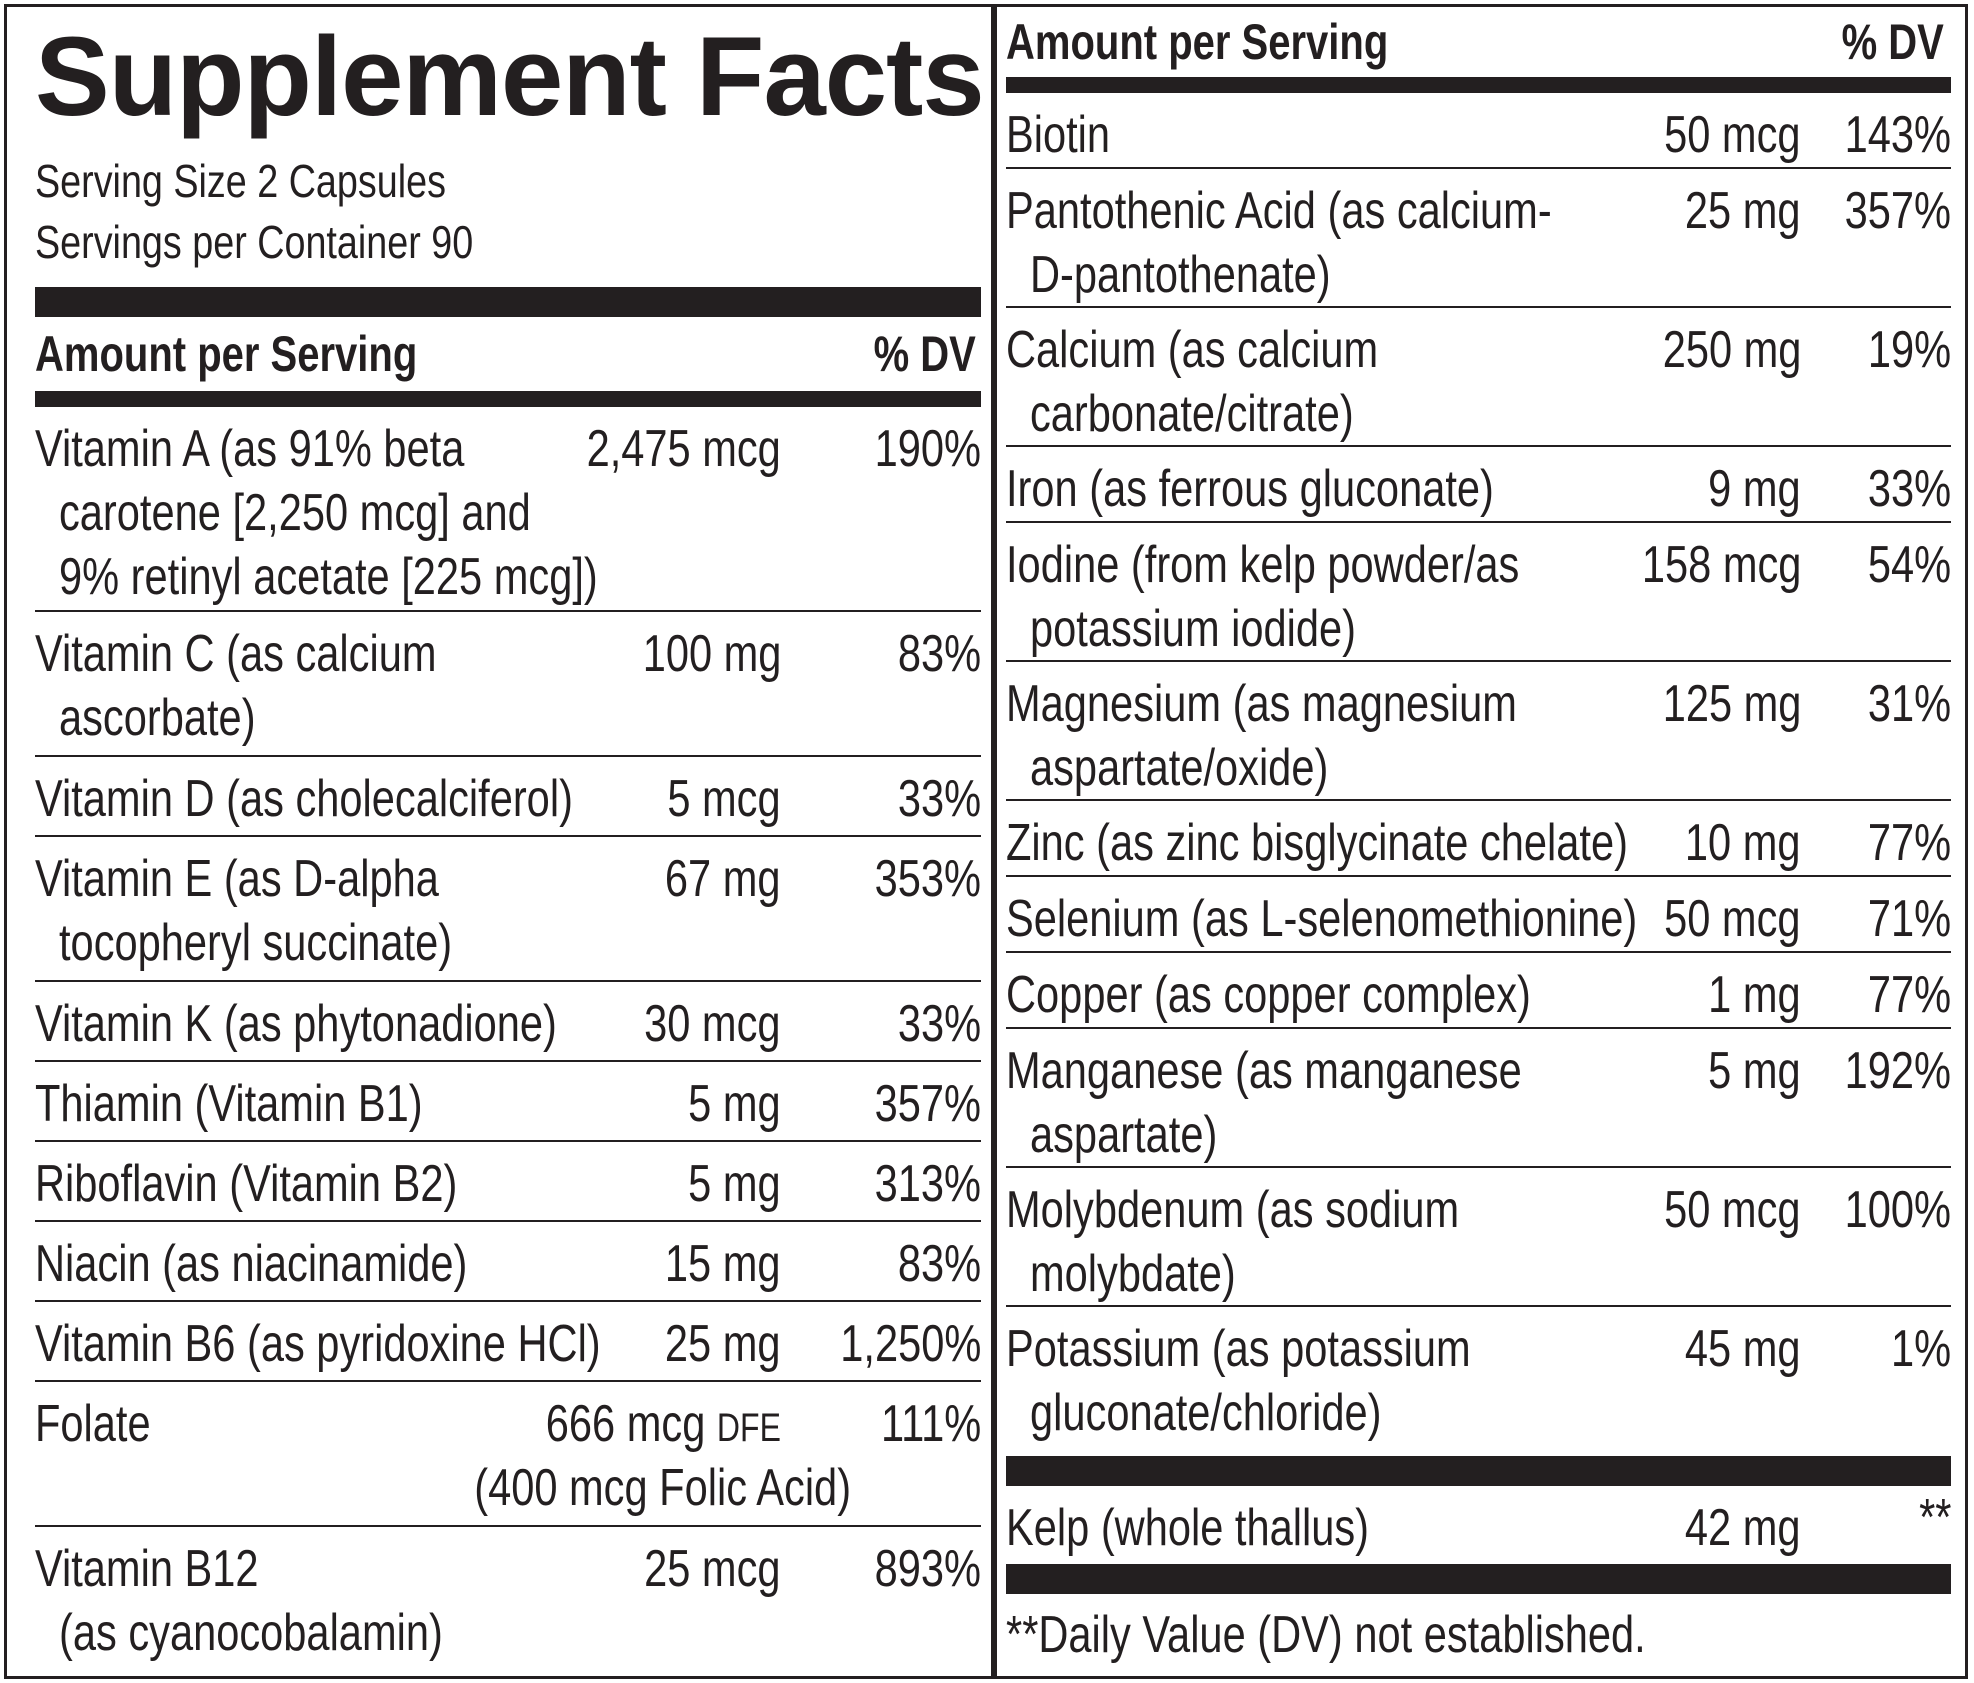 Image resolution: width=1974 pixels, height=1683 pixels. Describe the element at coordinates (1264, 1071) in the screenshot. I see `nutrient-name: Manganese (as manganese` at that location.